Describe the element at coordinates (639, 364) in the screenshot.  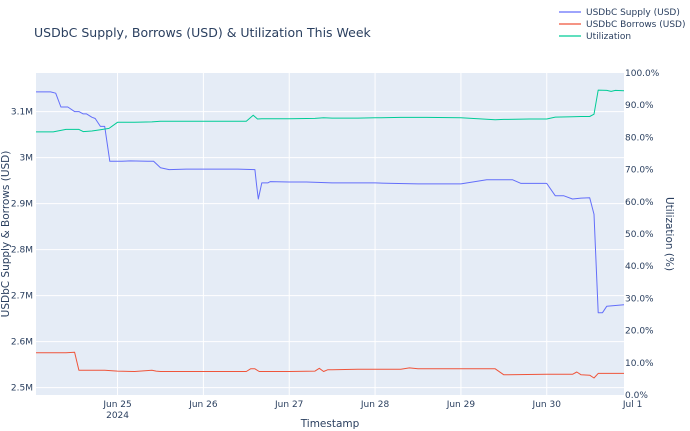
I see `y2-tick-label: 10.0%` at that location.